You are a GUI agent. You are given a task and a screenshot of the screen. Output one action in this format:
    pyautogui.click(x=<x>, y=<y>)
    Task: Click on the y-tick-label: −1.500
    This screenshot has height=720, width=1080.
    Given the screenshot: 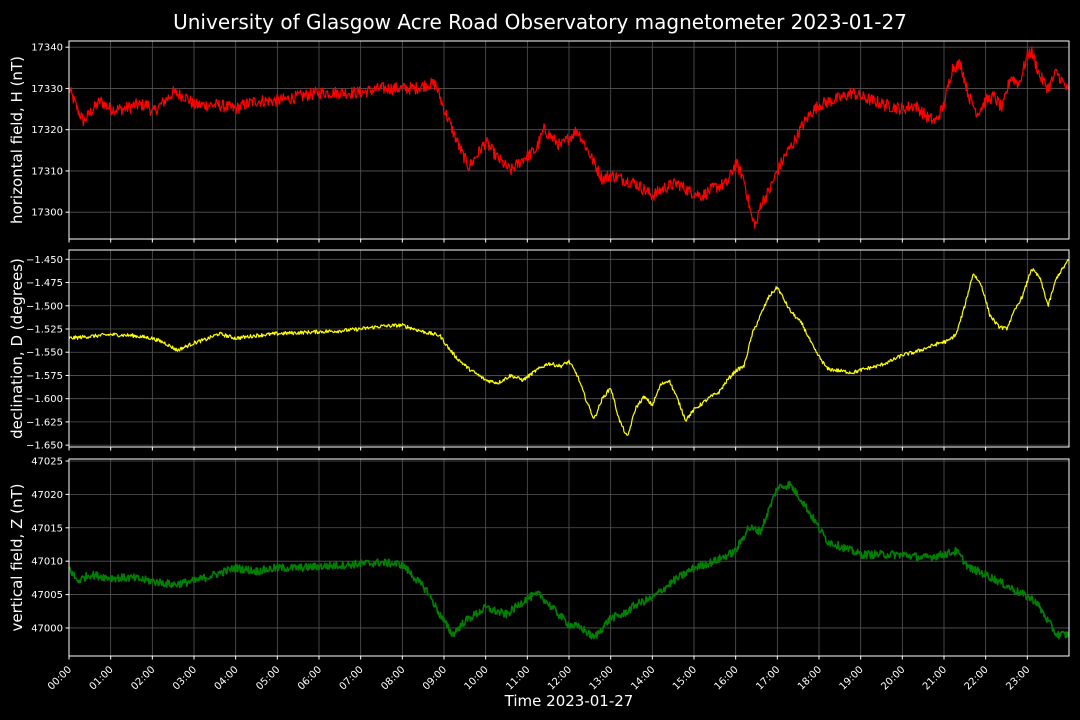 What is the action you would take?
    pyautogui.click(x=44, y=306)
    